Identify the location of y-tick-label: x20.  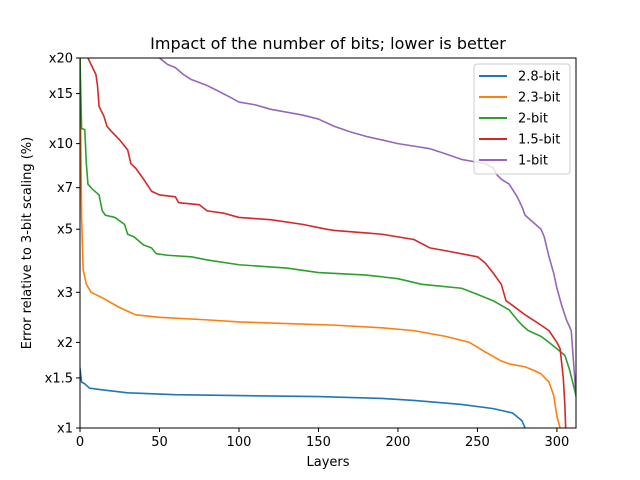
(61, 59).